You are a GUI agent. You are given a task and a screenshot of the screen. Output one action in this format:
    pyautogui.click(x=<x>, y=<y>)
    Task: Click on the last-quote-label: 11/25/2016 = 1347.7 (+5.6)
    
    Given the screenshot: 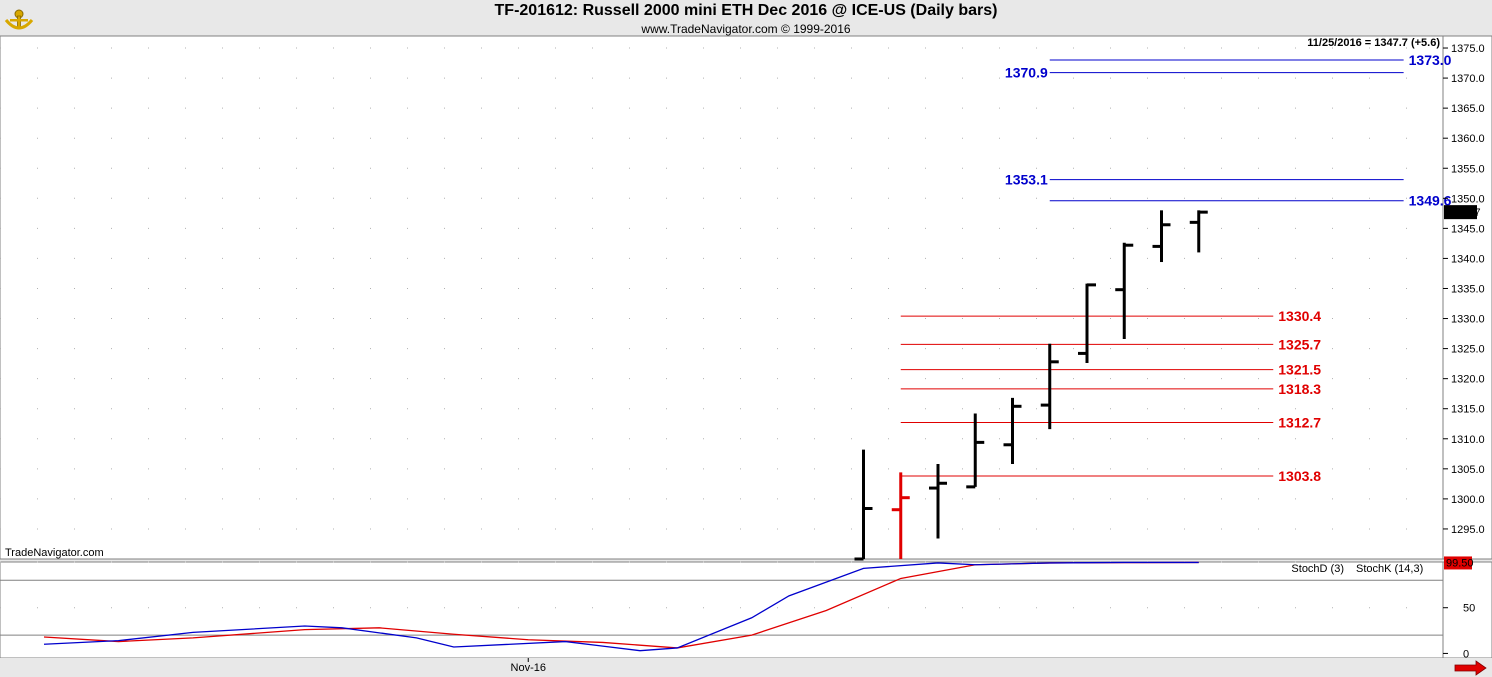 What is the action you would take?
    pyautogui.click(x=1373, y=43)
    